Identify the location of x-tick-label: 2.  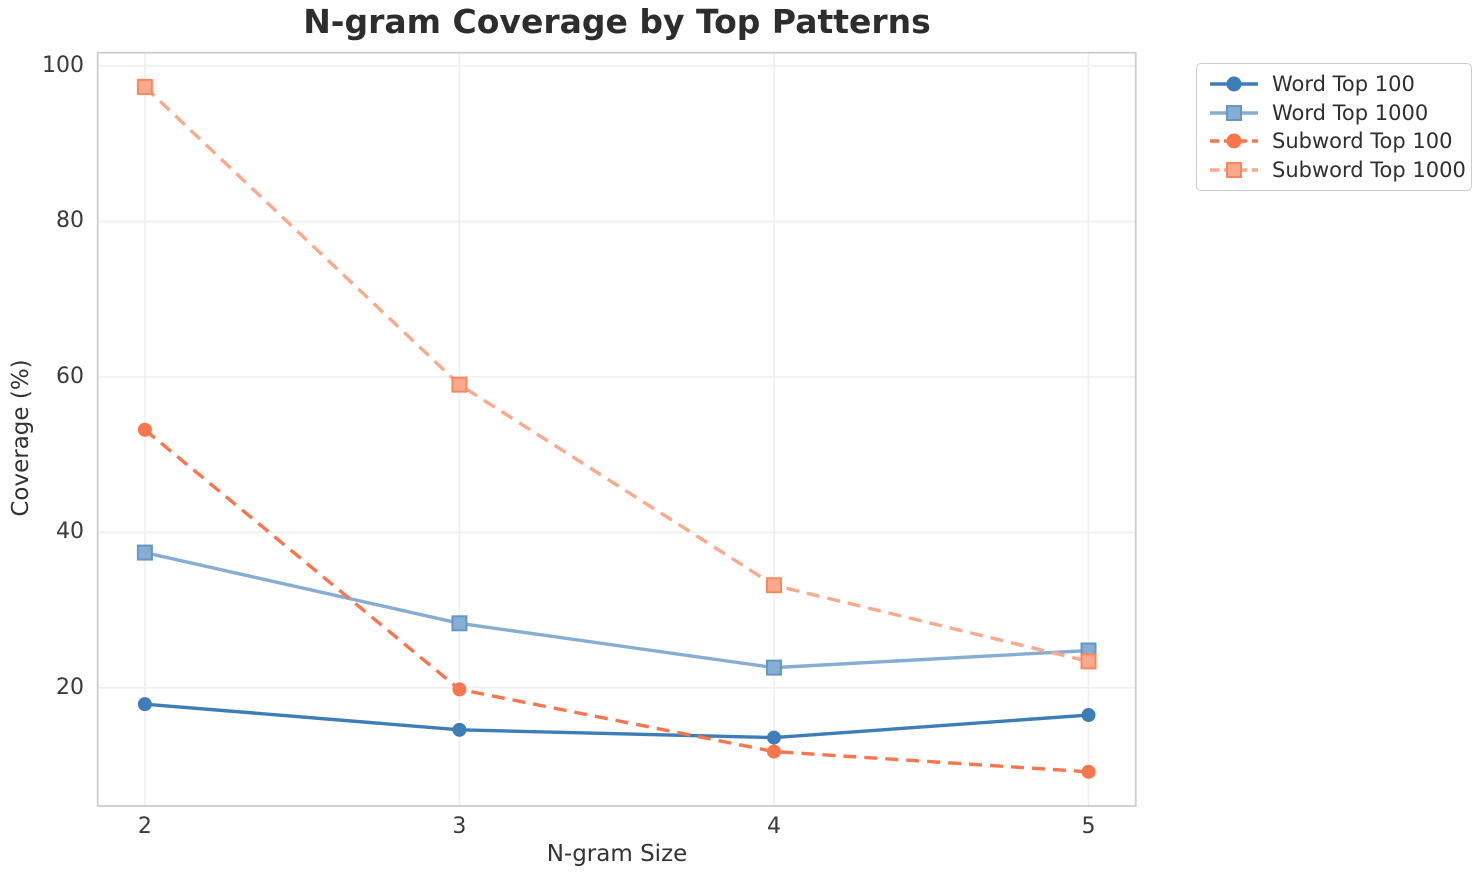
(144, 826).